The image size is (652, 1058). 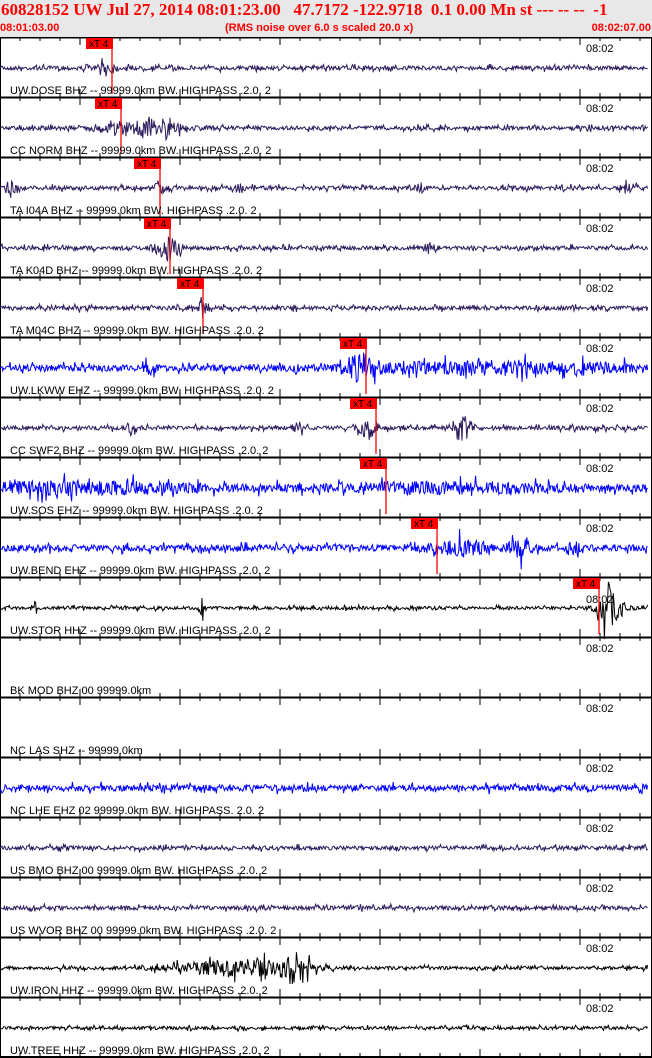 I want to click on start-time: 08:01:03.00, so click(x=30, y=28).